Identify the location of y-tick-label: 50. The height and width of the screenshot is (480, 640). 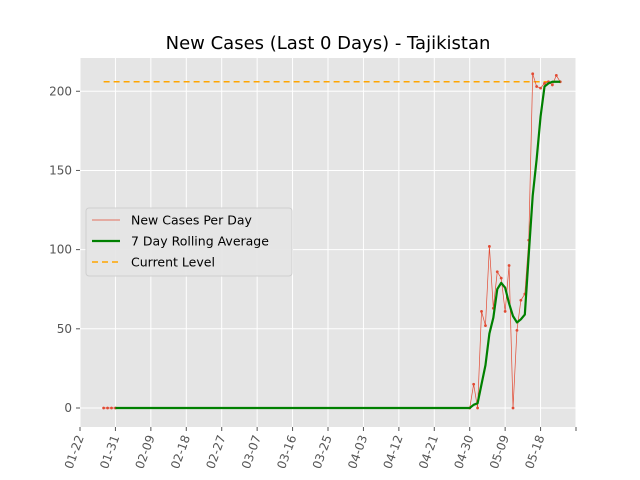
(64, 329).